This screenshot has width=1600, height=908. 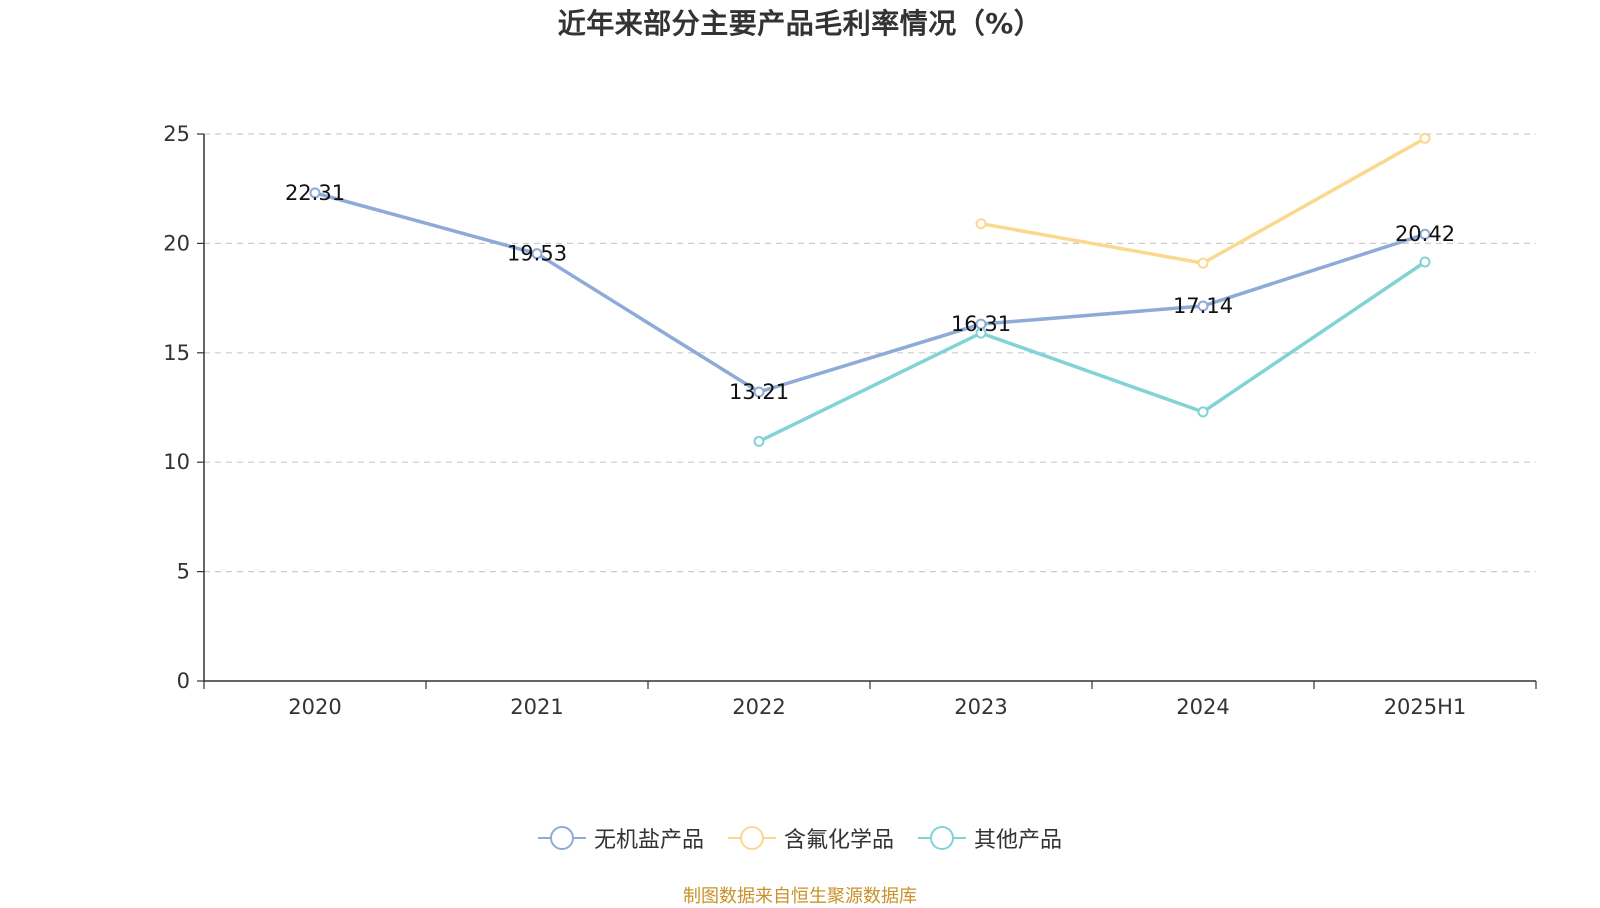 I want to click on chart-legend: 无机盐产品 含氟化学品 其他产品, so click(x=800, y=838).